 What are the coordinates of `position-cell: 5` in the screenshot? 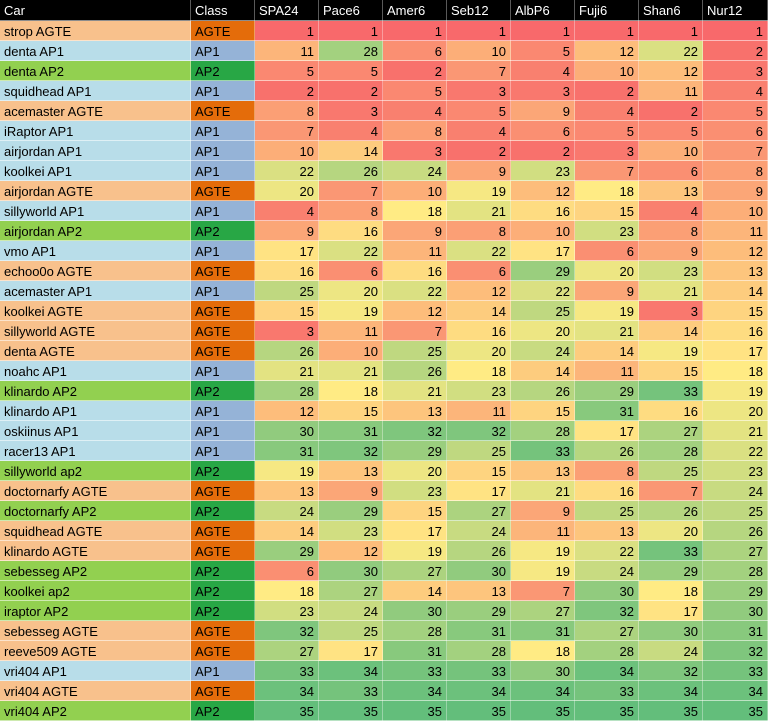 It's located at (287, 71).